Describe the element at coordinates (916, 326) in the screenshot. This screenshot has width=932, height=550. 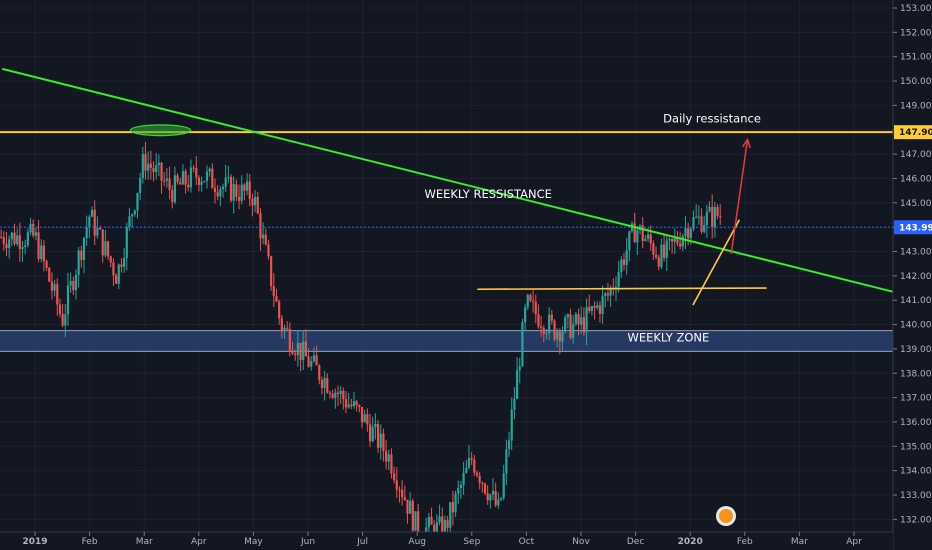
I see `price-tick-label: 140.000` at that location.